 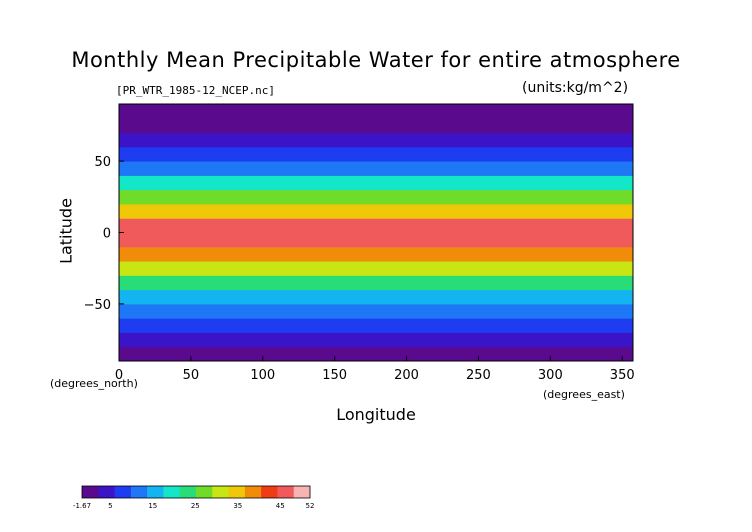 I want to click on y-axis-ticks: −50 0 50, so click(x=104, y=234).